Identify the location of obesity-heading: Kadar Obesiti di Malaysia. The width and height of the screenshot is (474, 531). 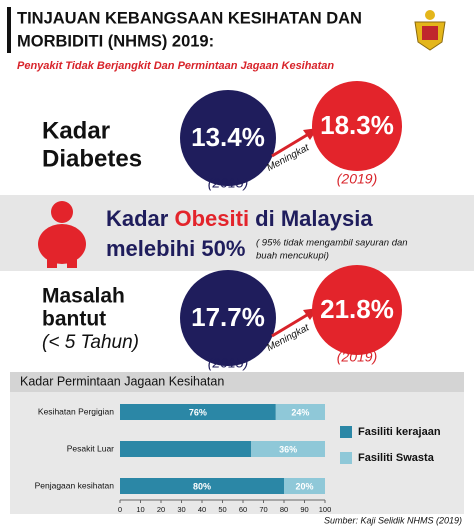
(239, 218).